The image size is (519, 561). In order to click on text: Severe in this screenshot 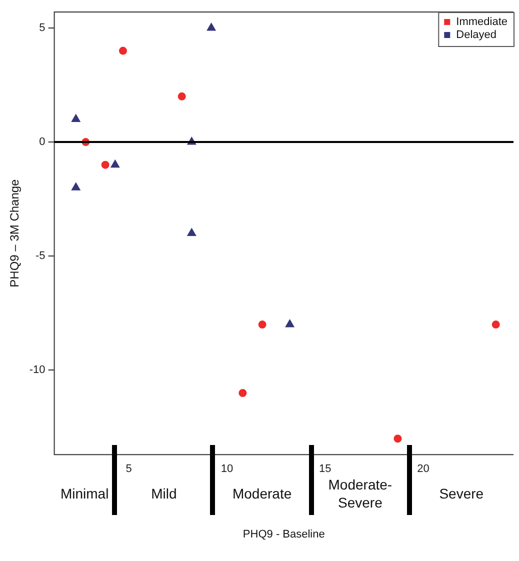, I will do `click(461, 493)`.